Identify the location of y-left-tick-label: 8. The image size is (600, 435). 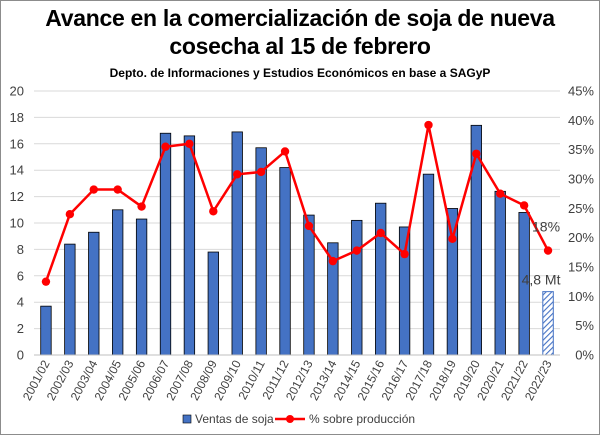
(20, 249).